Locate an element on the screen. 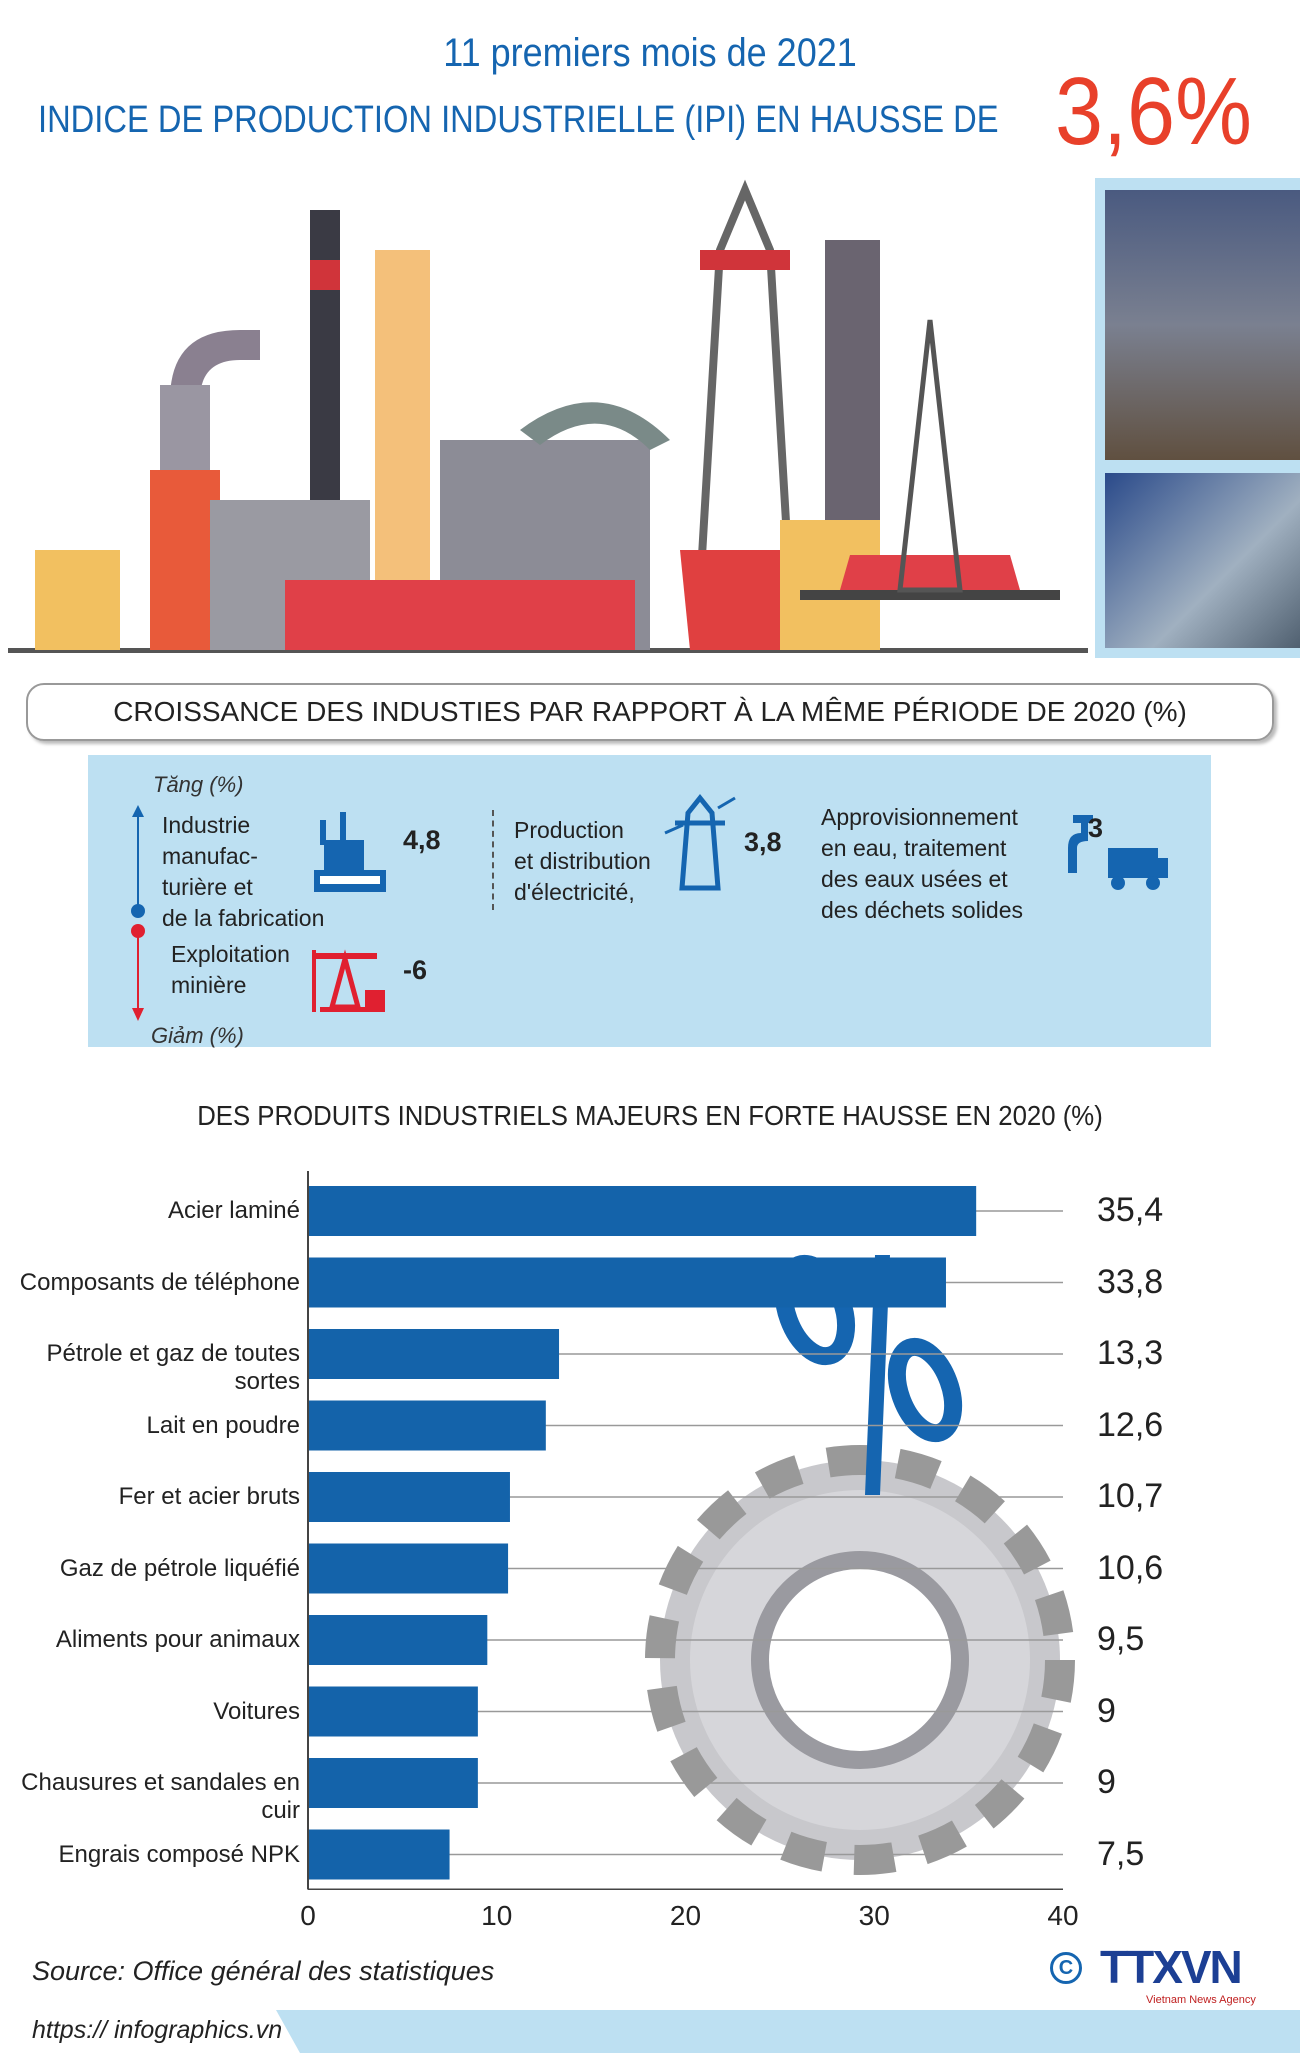 Image resolution: width=1300 pixels, height=2053 pixels. category-label: Voitures is located at coordinates (256, 1711).